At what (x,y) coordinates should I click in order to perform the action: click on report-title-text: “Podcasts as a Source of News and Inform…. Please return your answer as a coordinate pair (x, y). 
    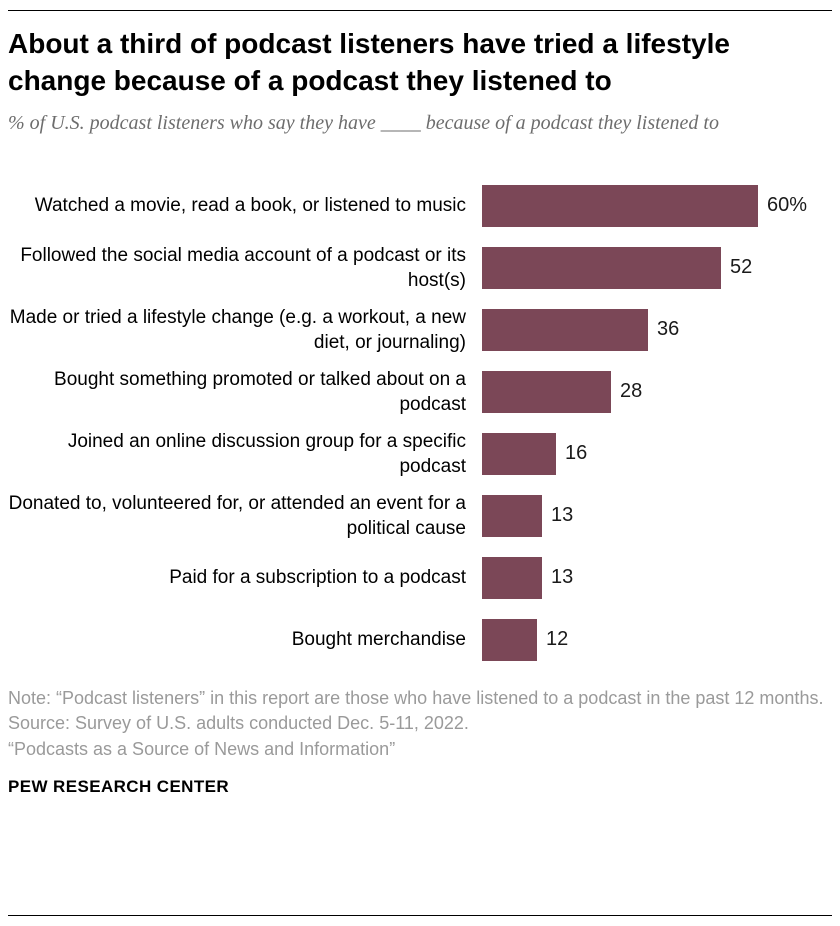
    Looking at the image, I should click on (202, 748).